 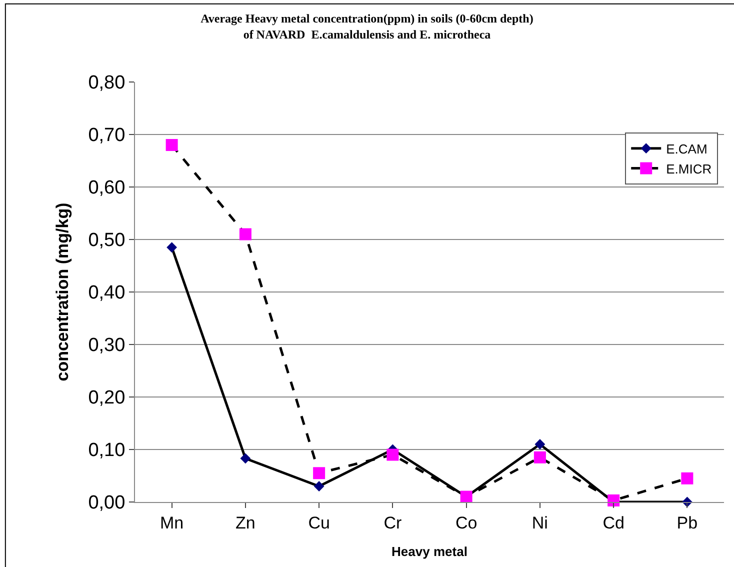 I want to click on x-tick-label: Co, so click(x=466, y=522).